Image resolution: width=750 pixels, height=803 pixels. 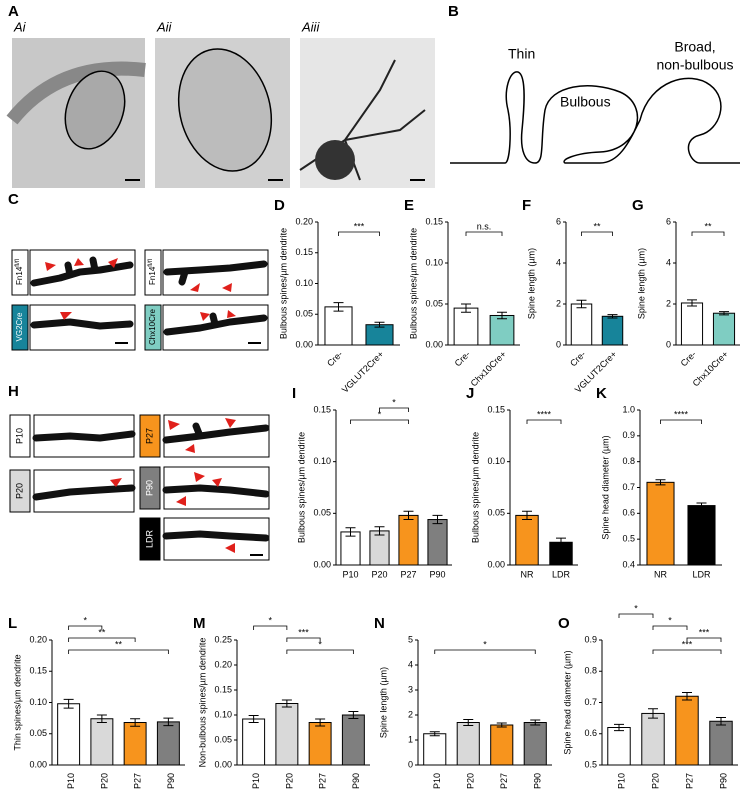 I want to click on age-label: P20, so click(x=19, y=491).